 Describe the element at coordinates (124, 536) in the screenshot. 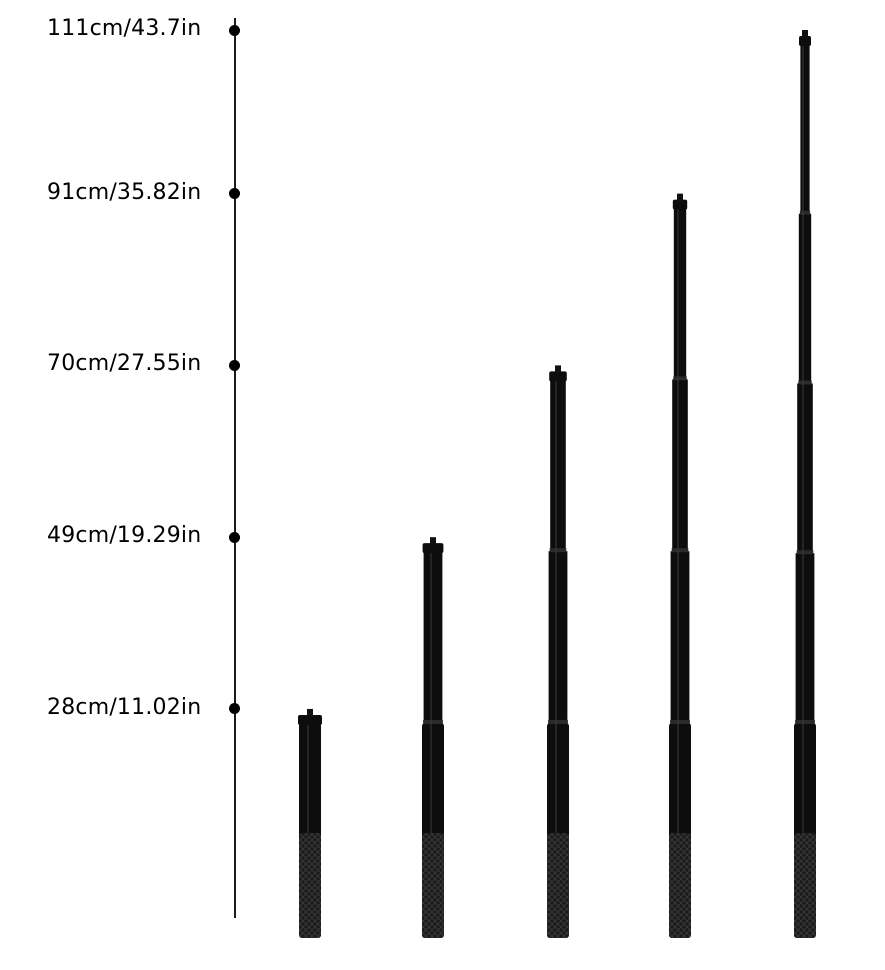

I see `scale-label-49cm: 49cm/19.29in` at that location.